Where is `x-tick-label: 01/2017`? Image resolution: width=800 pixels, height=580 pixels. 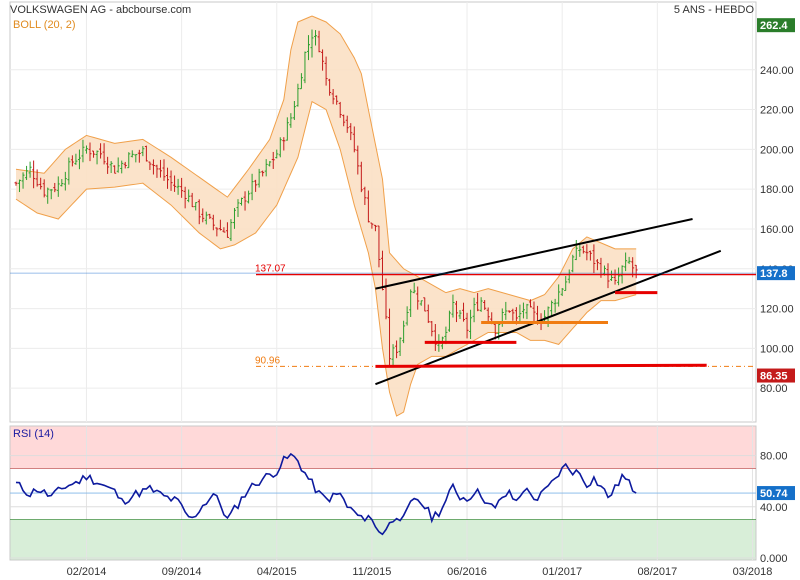 x-tick-label: 01/2017 is located at coordinates (562, 572).